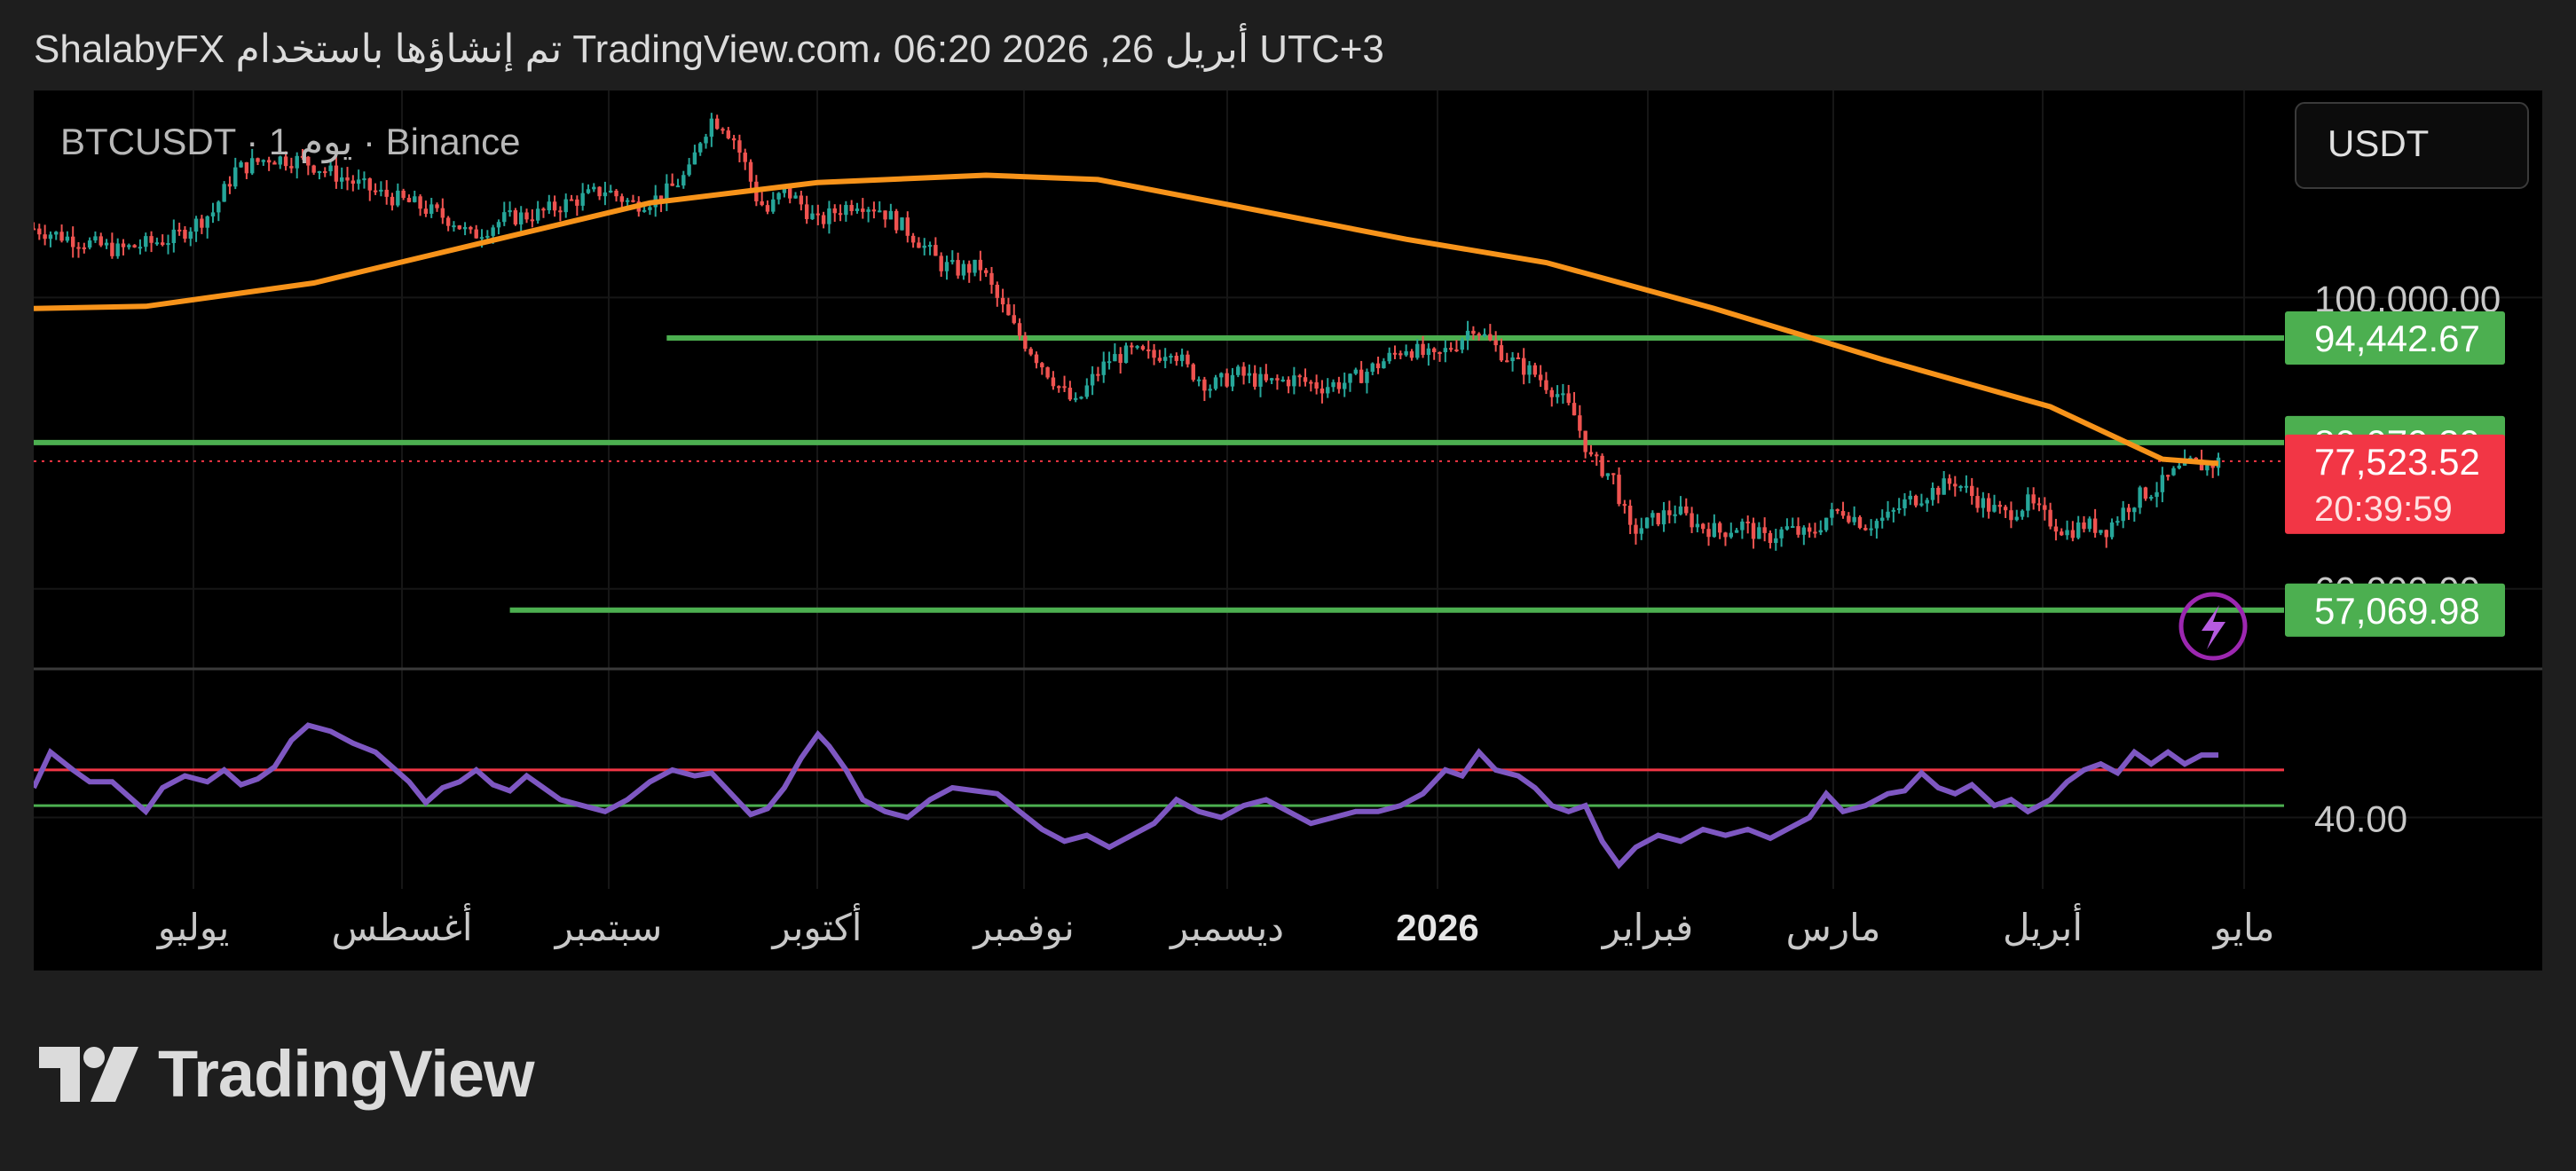 Image resolution: width=2576 pixels, height=1171 pixels. Describe the element at coordinates (287, 1074) in the screenshot. I see `tradingview-logo: TradingView` at that location.